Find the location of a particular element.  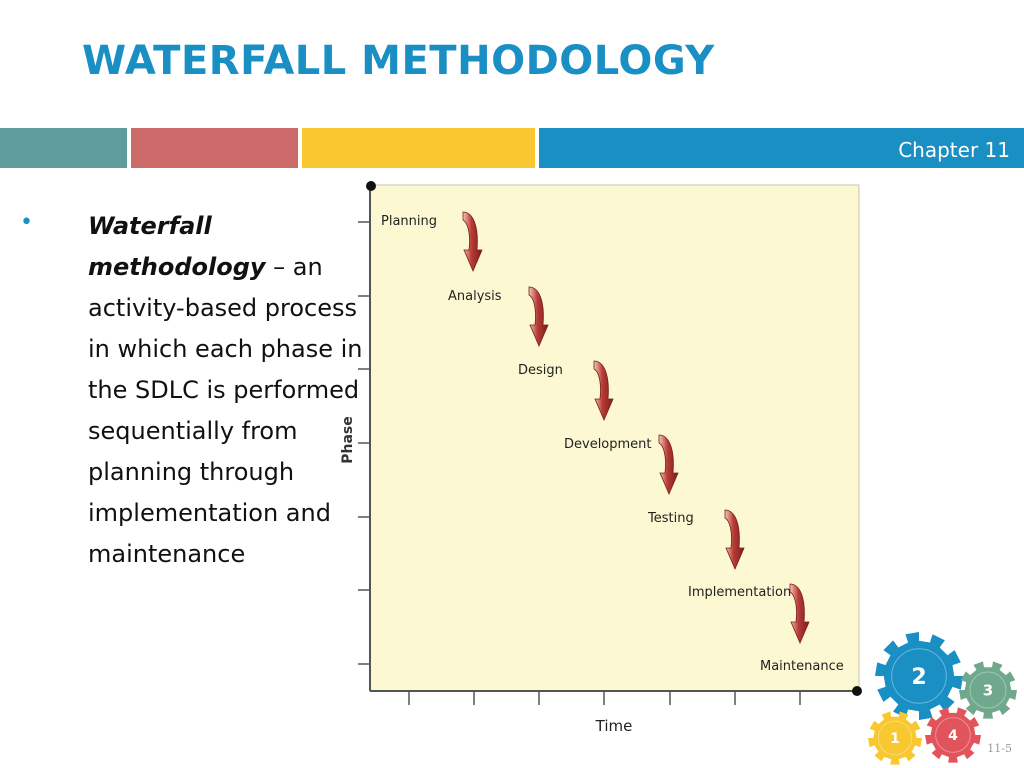

phase-label: Maintenance is located at coordinates (802, 666).